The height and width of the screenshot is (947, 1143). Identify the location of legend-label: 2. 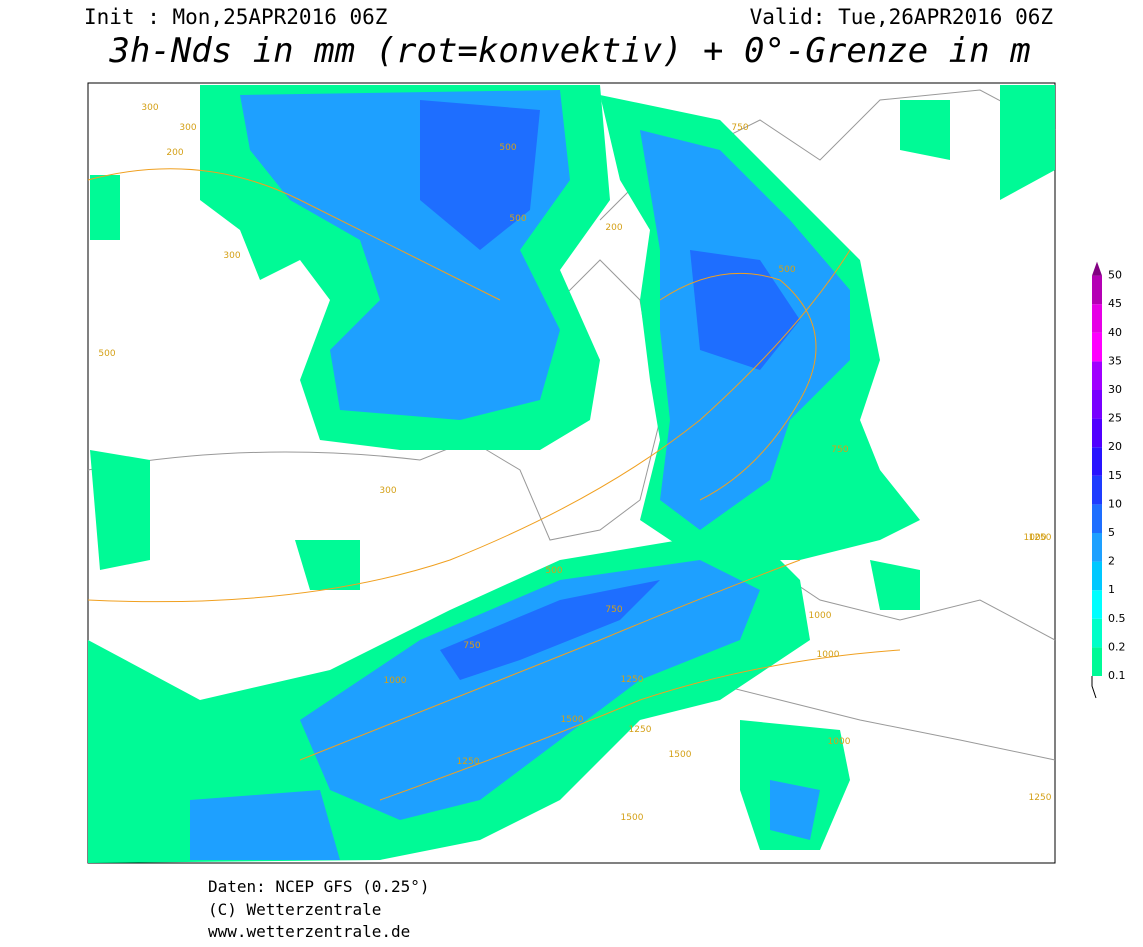
(1111, 561).